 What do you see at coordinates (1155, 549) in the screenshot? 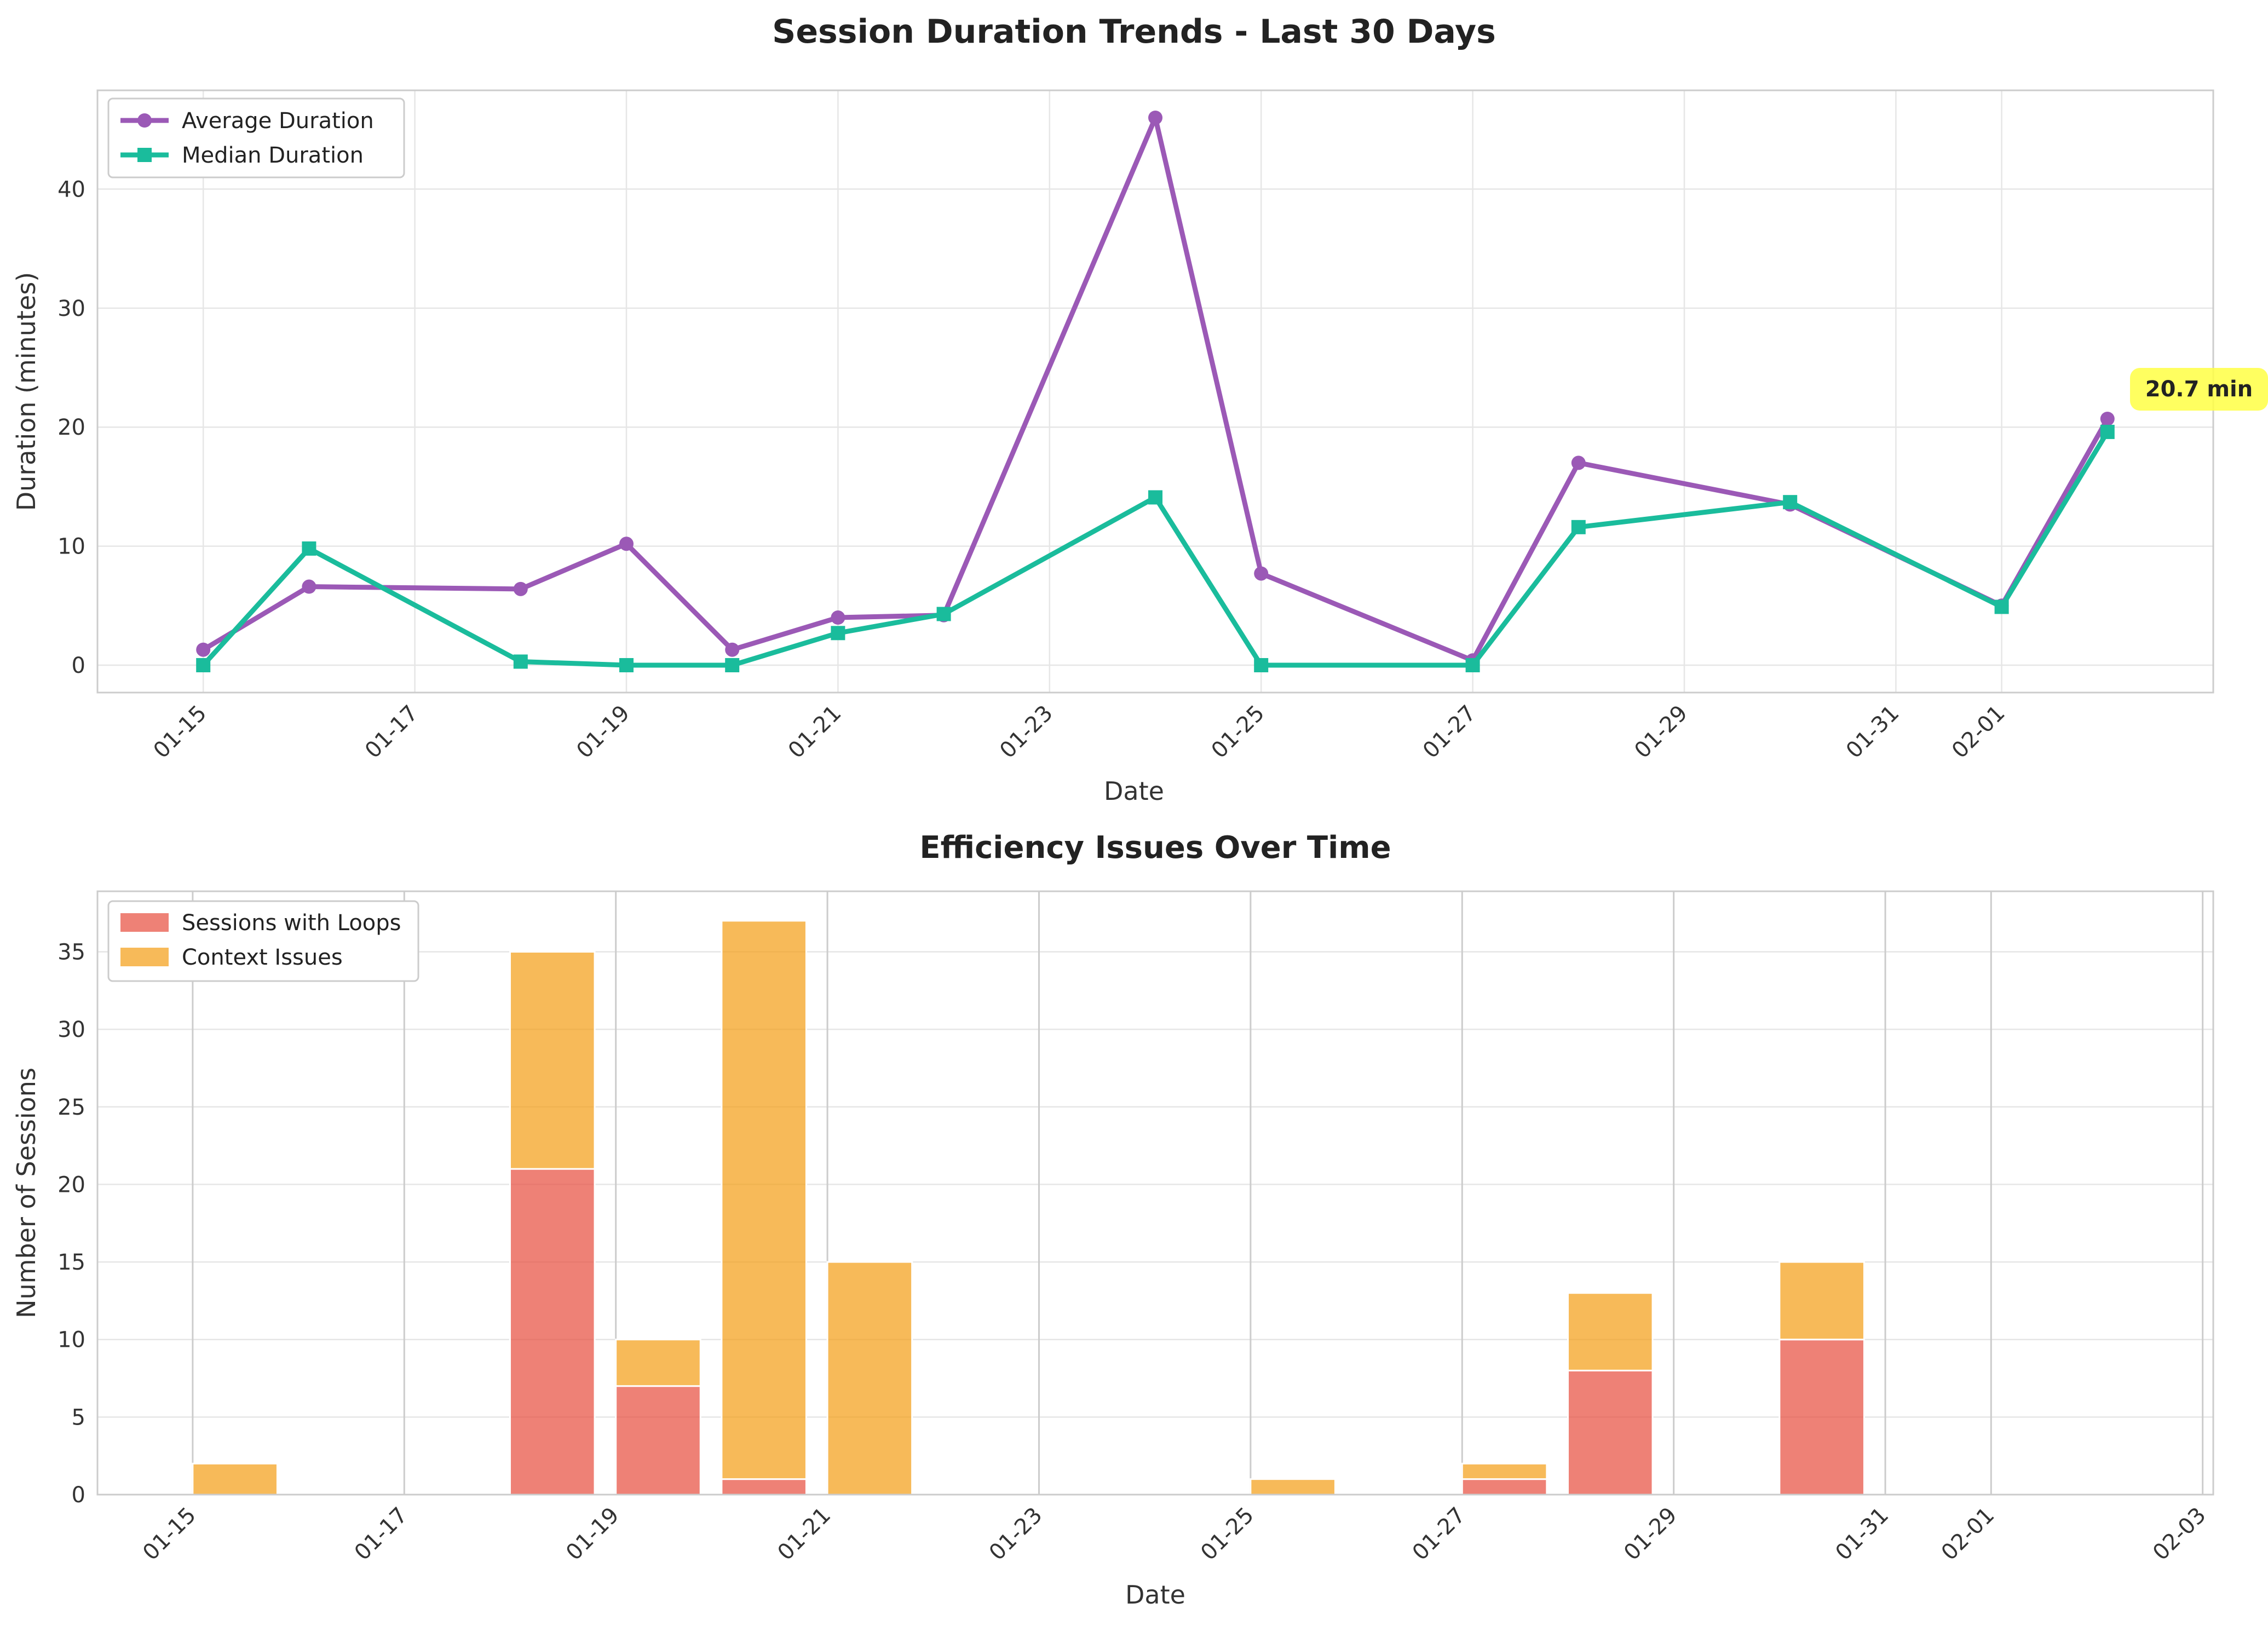
I see `median-duration-line` at bounding box center [1155, 549].